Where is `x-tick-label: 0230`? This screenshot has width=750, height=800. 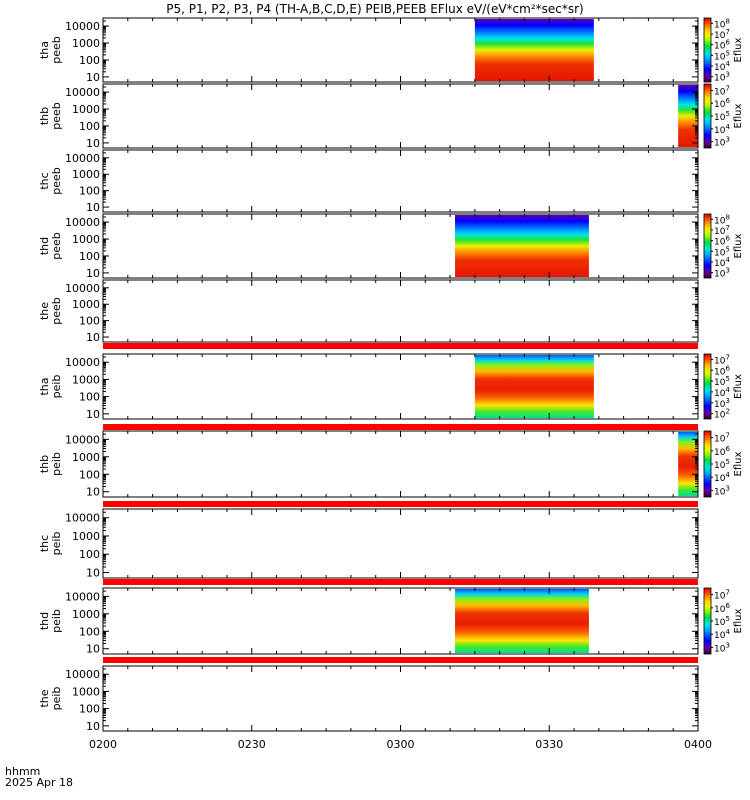 x-tick-label: 0230 is located at coordinates (252, 744).